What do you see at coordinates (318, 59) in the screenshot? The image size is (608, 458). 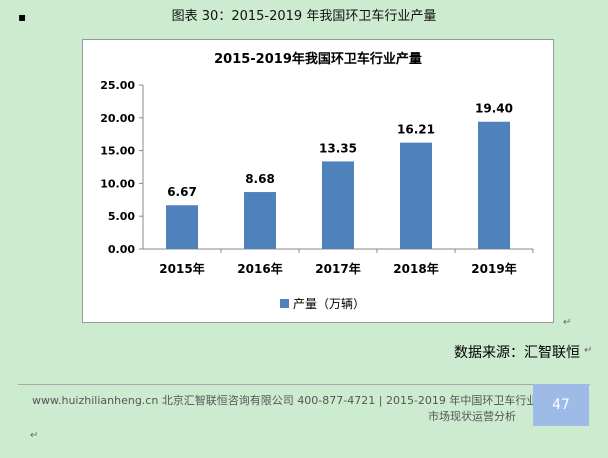 I see `chart-title: 2015-2019年我国环卫车行业产量` at bounding box center [318, 59].